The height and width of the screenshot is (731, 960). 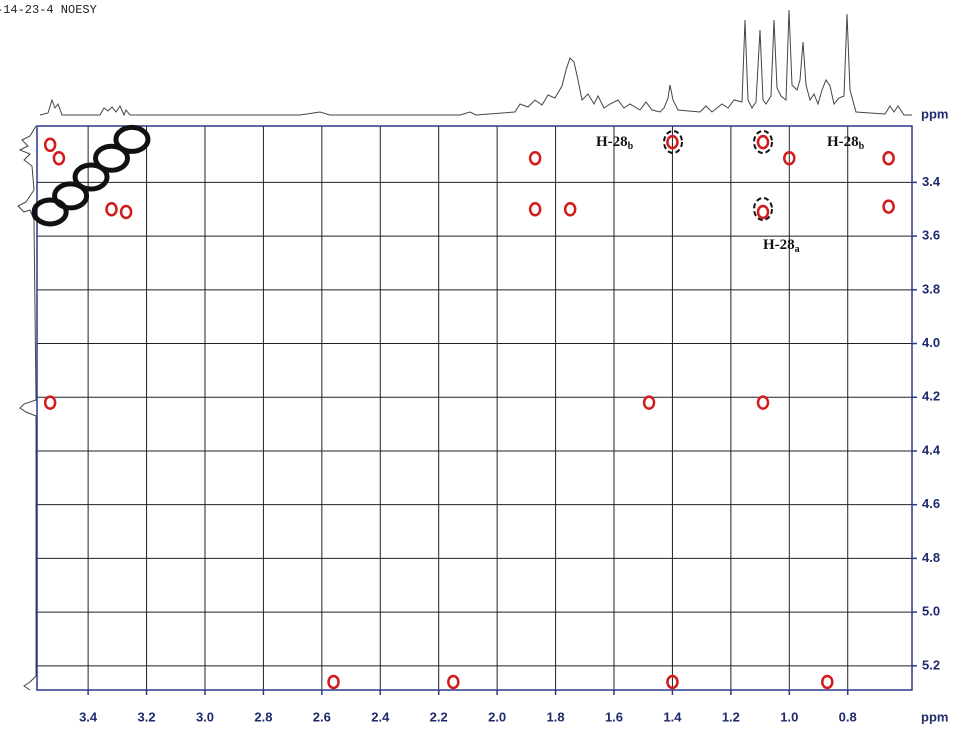 What do you see at coordinates (147, 716) in the screenshot?
I see `x-tick-label: 3.2` at bounding box center [147, 716].